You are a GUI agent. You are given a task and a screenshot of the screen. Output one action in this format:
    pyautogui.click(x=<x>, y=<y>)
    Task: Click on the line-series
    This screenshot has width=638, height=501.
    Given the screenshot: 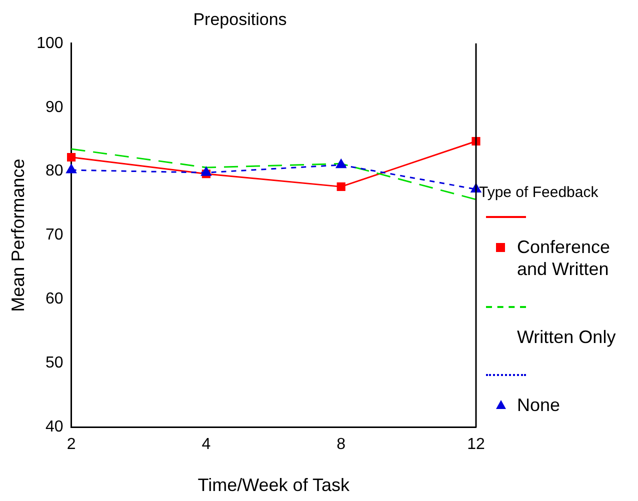 What is the action you would take?
    pyautogui.click(x=273, y=174)
    